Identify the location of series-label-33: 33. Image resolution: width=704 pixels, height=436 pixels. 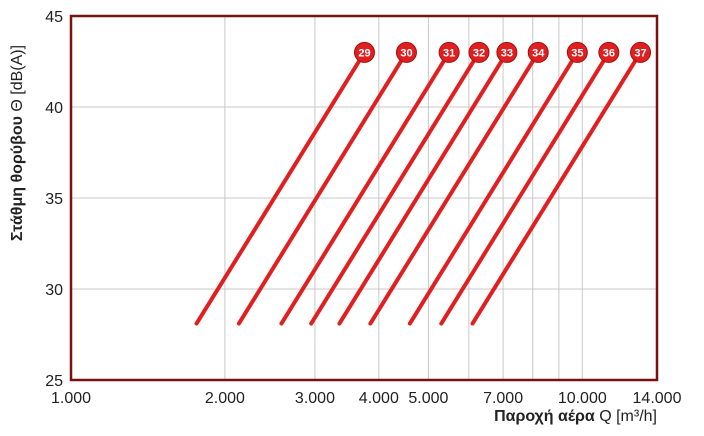
(507, 53).